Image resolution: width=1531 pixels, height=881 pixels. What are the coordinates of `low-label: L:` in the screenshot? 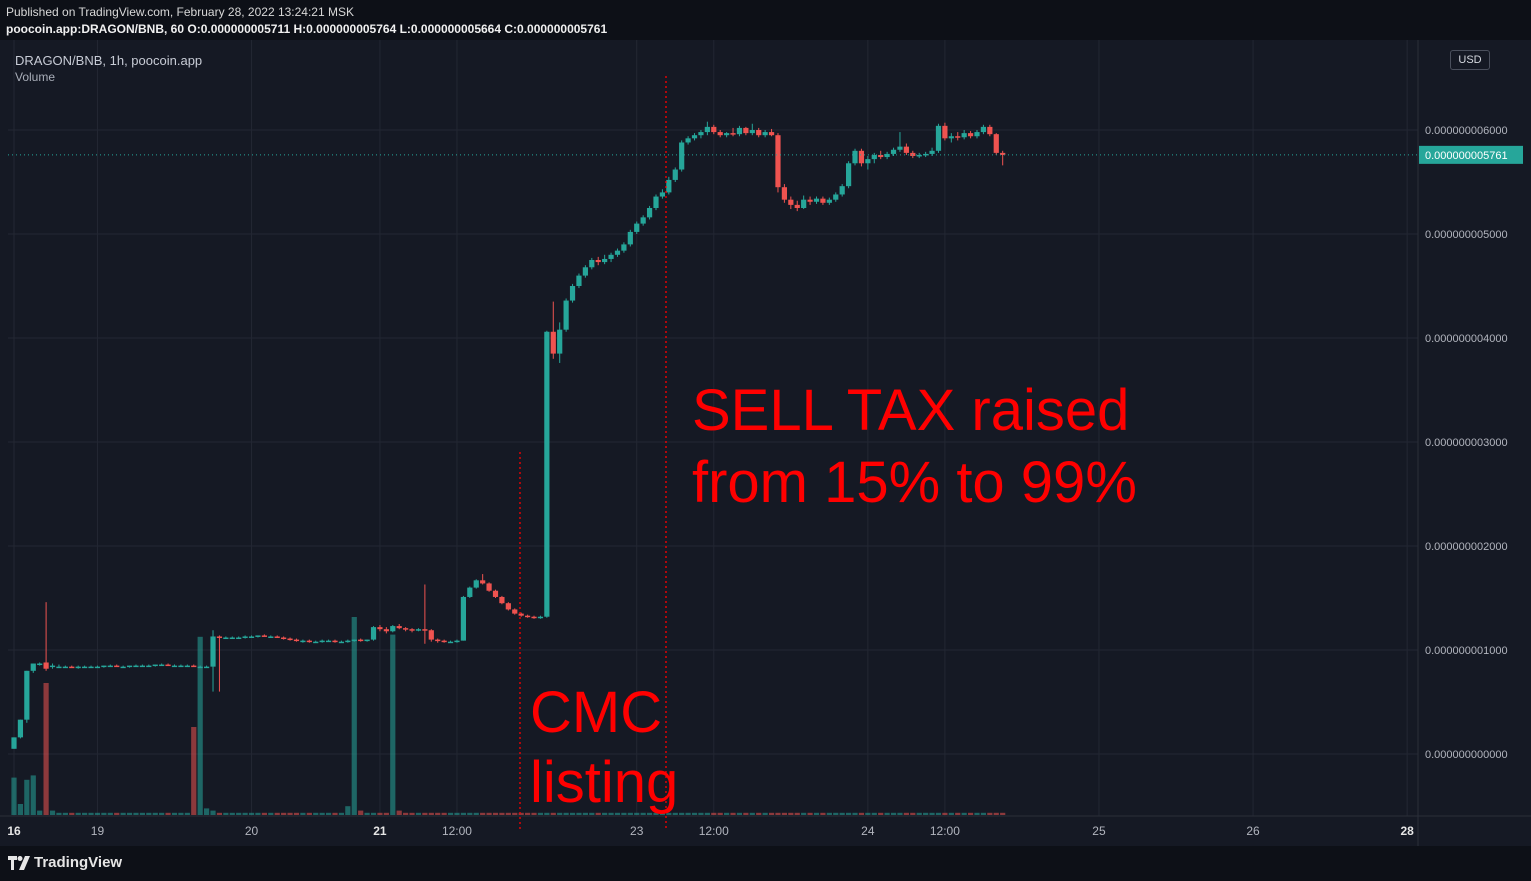 It's located at (405, 29).